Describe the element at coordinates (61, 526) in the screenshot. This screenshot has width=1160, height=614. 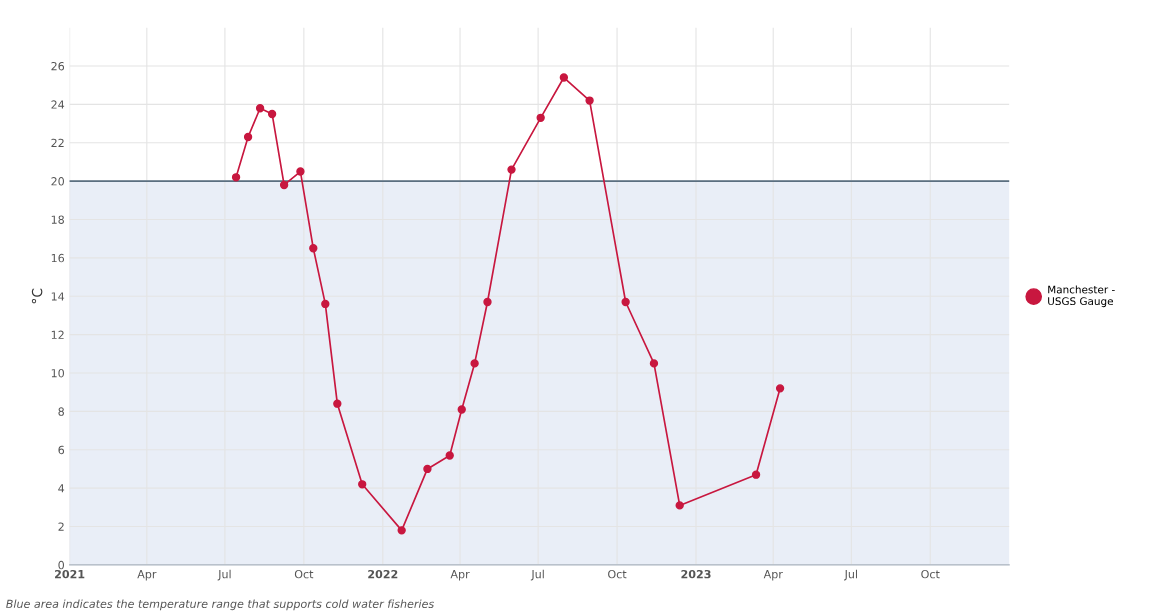
I see `y-tick-label: 2` at that location.